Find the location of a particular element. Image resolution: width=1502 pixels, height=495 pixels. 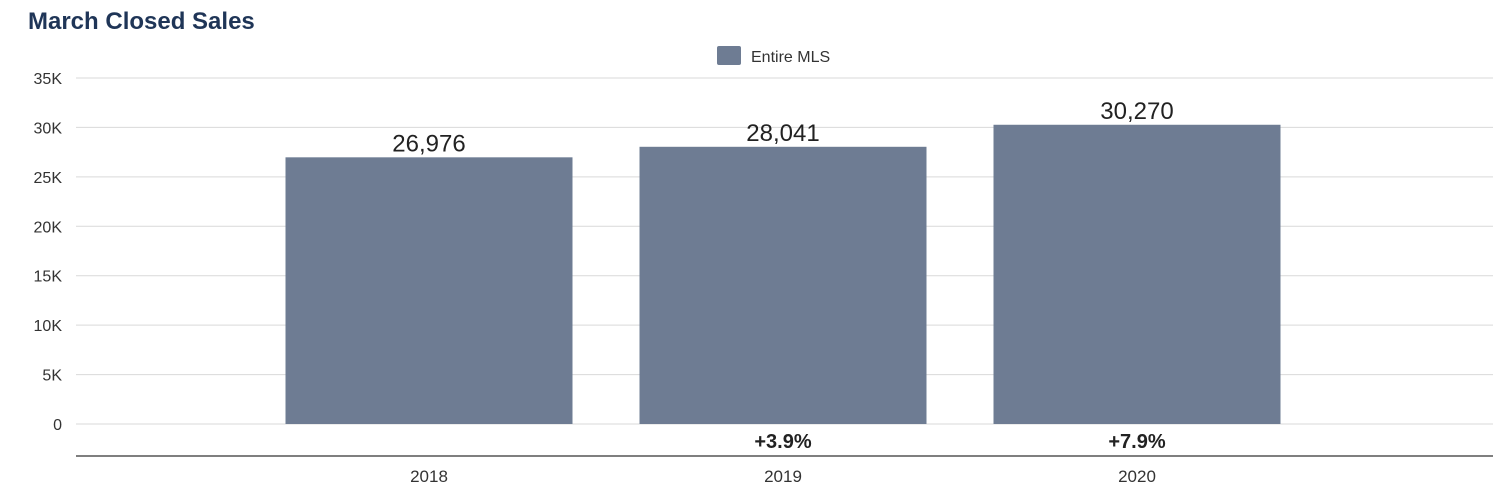

value-label-2020: 30,270 is located at coordinates (1136, 111).